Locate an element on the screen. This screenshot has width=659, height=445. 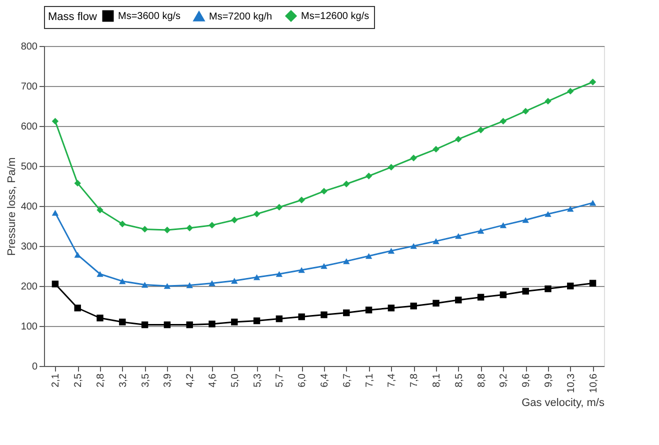
y-tick-label: 500 is located at coordinates (29, 167).